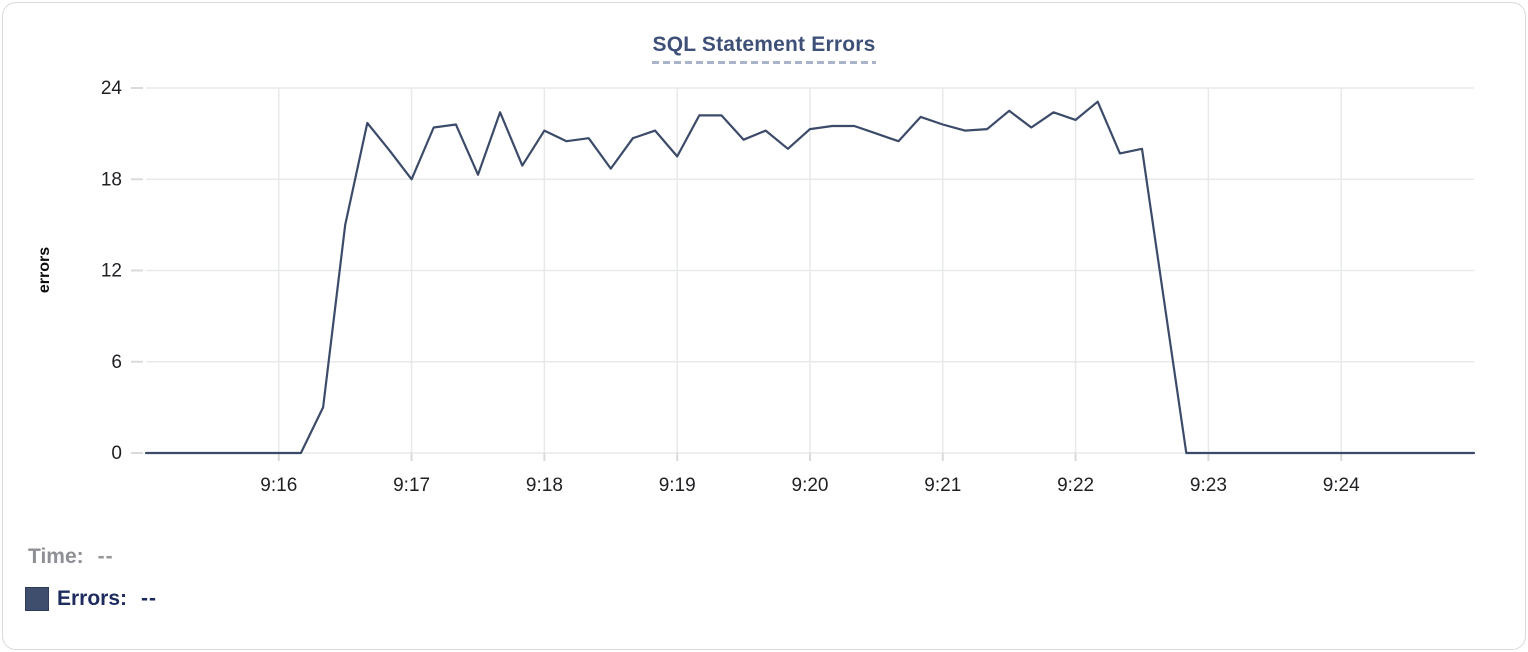 The image size is (1528, 652). I want to click on x-tick-label: 9:16, so click(278, 485).